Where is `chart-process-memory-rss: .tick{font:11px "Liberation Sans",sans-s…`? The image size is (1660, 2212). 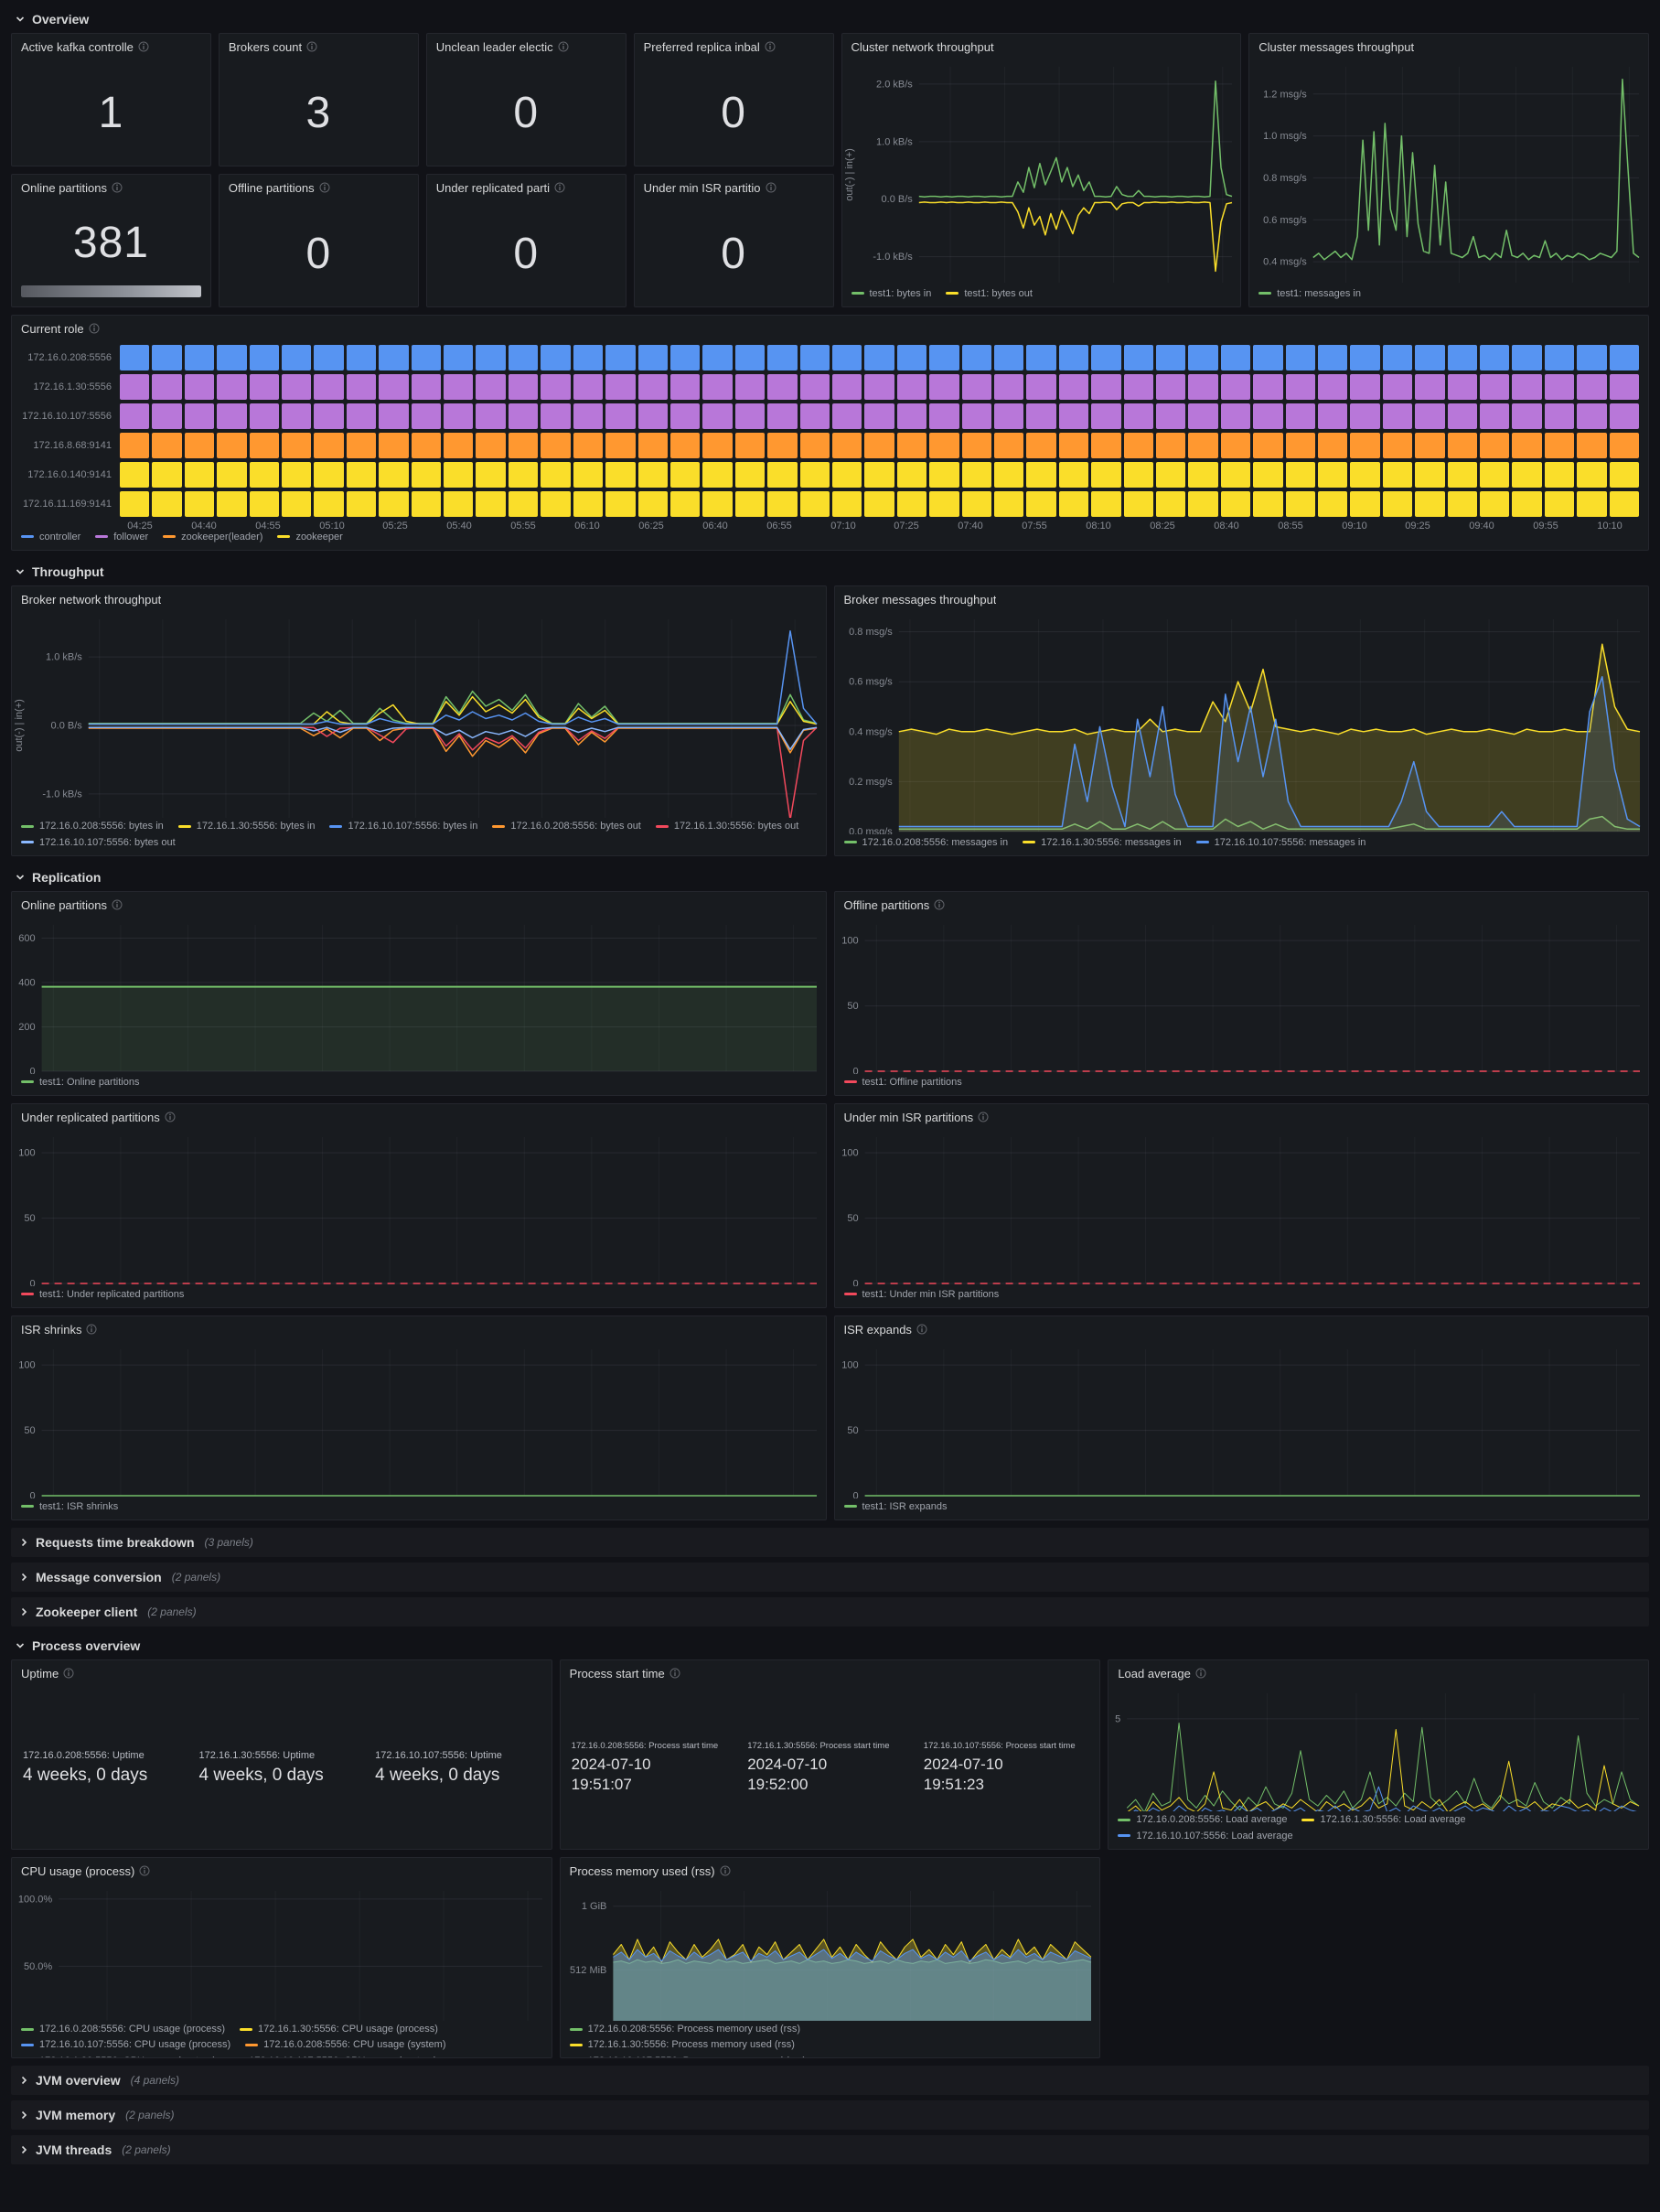
chart-process-memory-rss: .tick{font:11px "Liberation Sans",sans-s… is located at coordinates (831, 1952).